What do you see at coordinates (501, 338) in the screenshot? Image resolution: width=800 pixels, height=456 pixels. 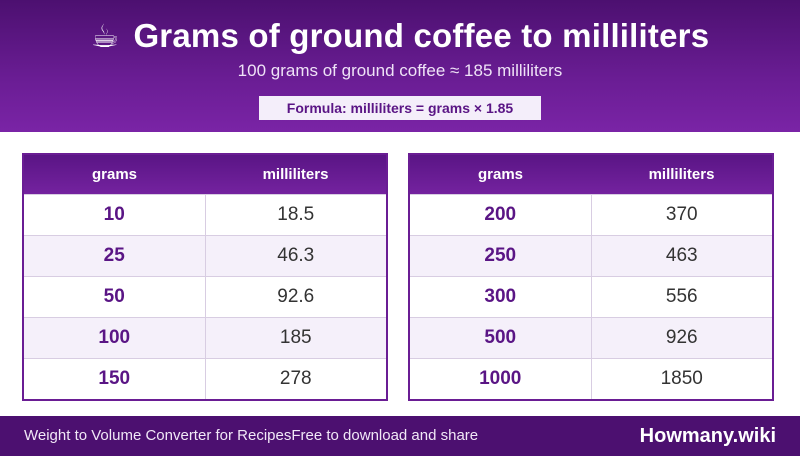 I see `grams-cell: 500` at bounding box center [501, 338].